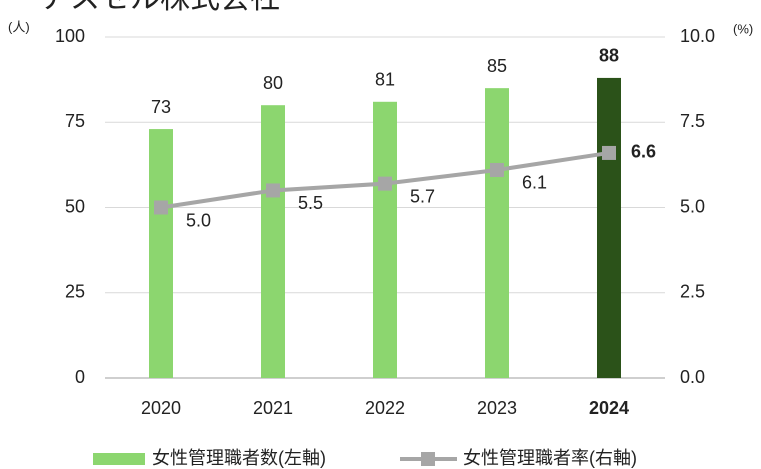  What do you see at coordinates (609, 56) in the screenshot?
I see `bar-label: 88` at bounding box center [609, 56].